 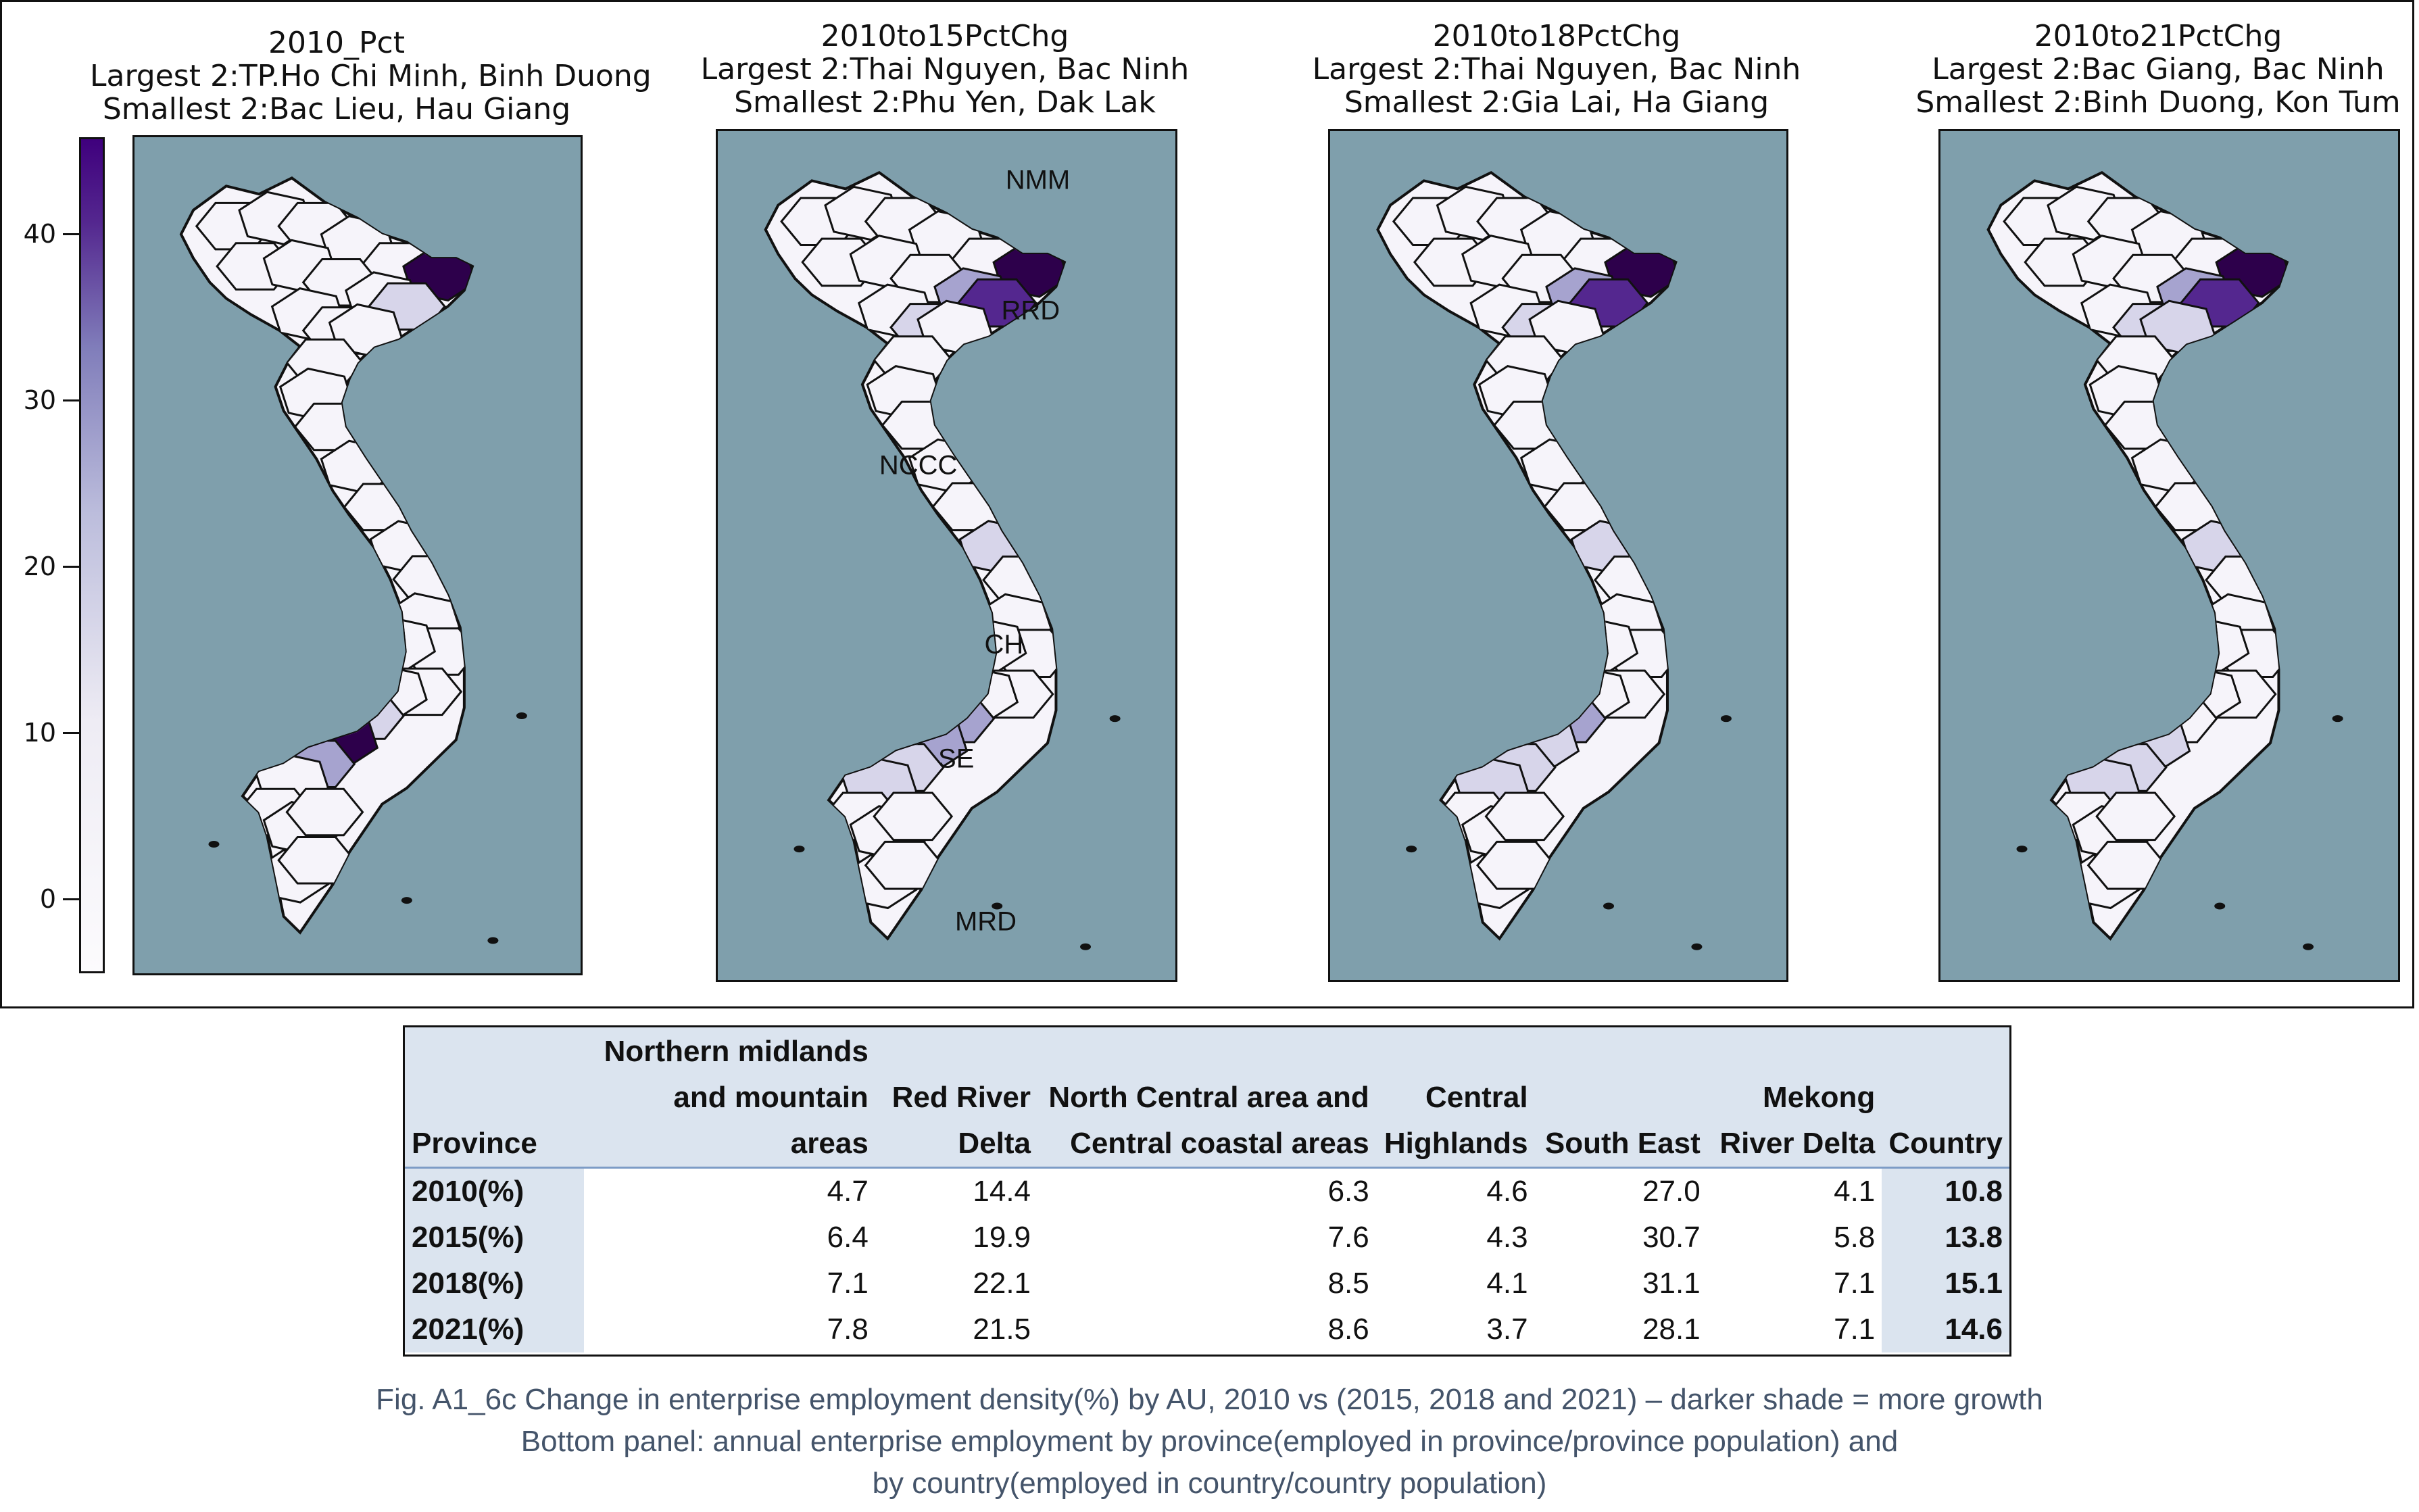 What do you see at coordinates (1507, 1329) in the screenshot?
I see `table-cell-ch: 3.7` at bounding box center [1507, 1329].